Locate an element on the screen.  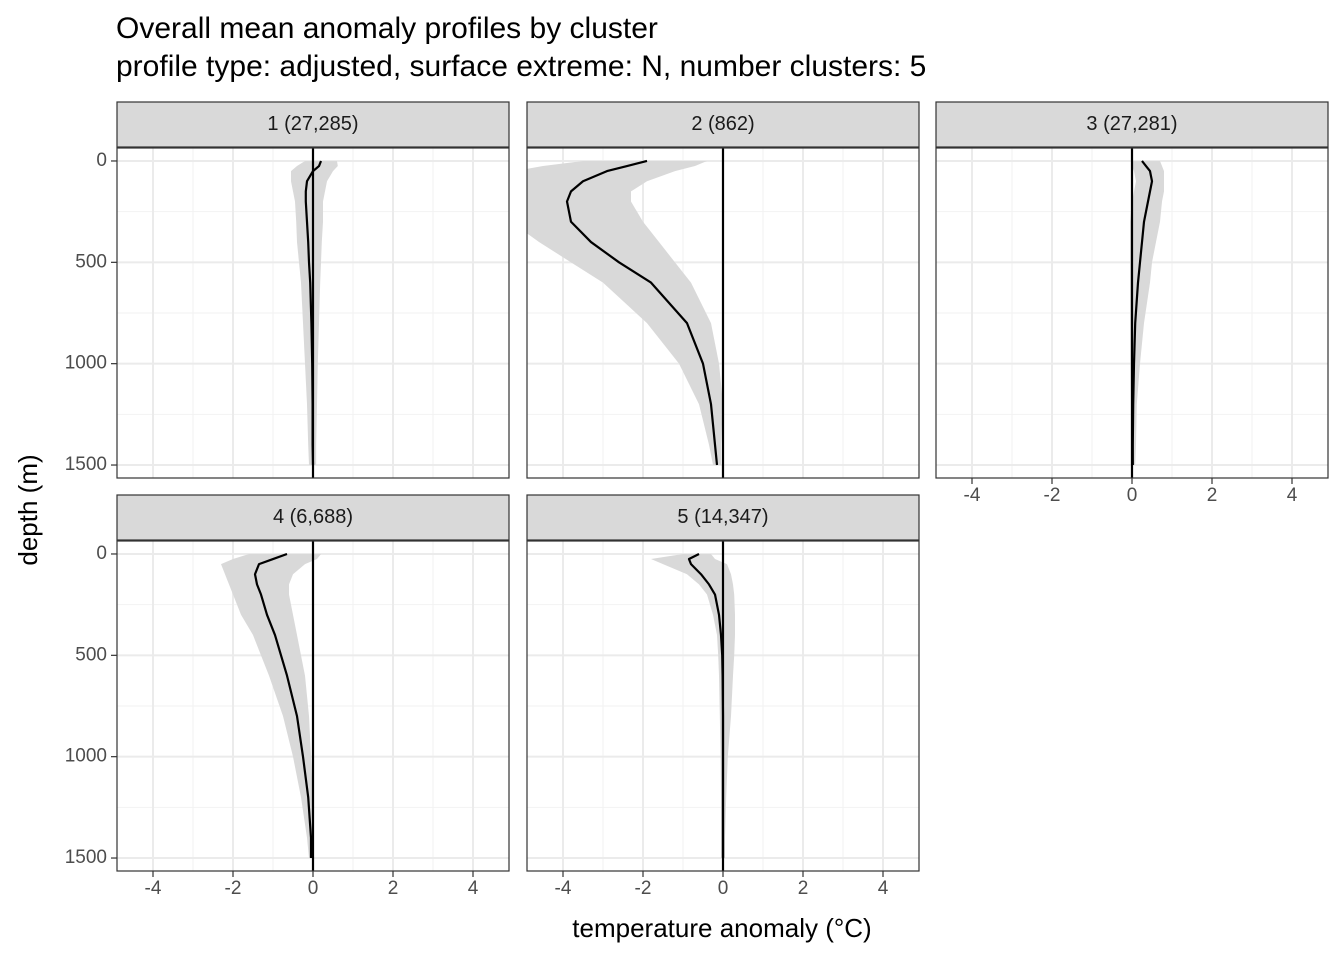
strip-label: 4 (6,688) is located at coordinates (313, 517).